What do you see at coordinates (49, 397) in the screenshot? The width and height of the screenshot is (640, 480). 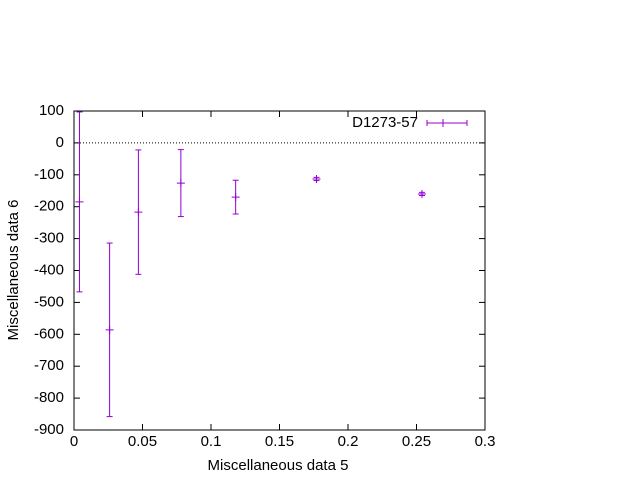 I see `y-tick-label: -800` at bounding box center [49, 397].